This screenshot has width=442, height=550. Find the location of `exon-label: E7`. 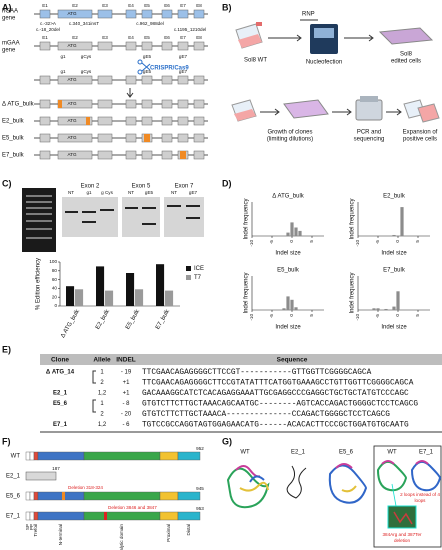

exon-label: E7 is located at coordinates (183, 37).